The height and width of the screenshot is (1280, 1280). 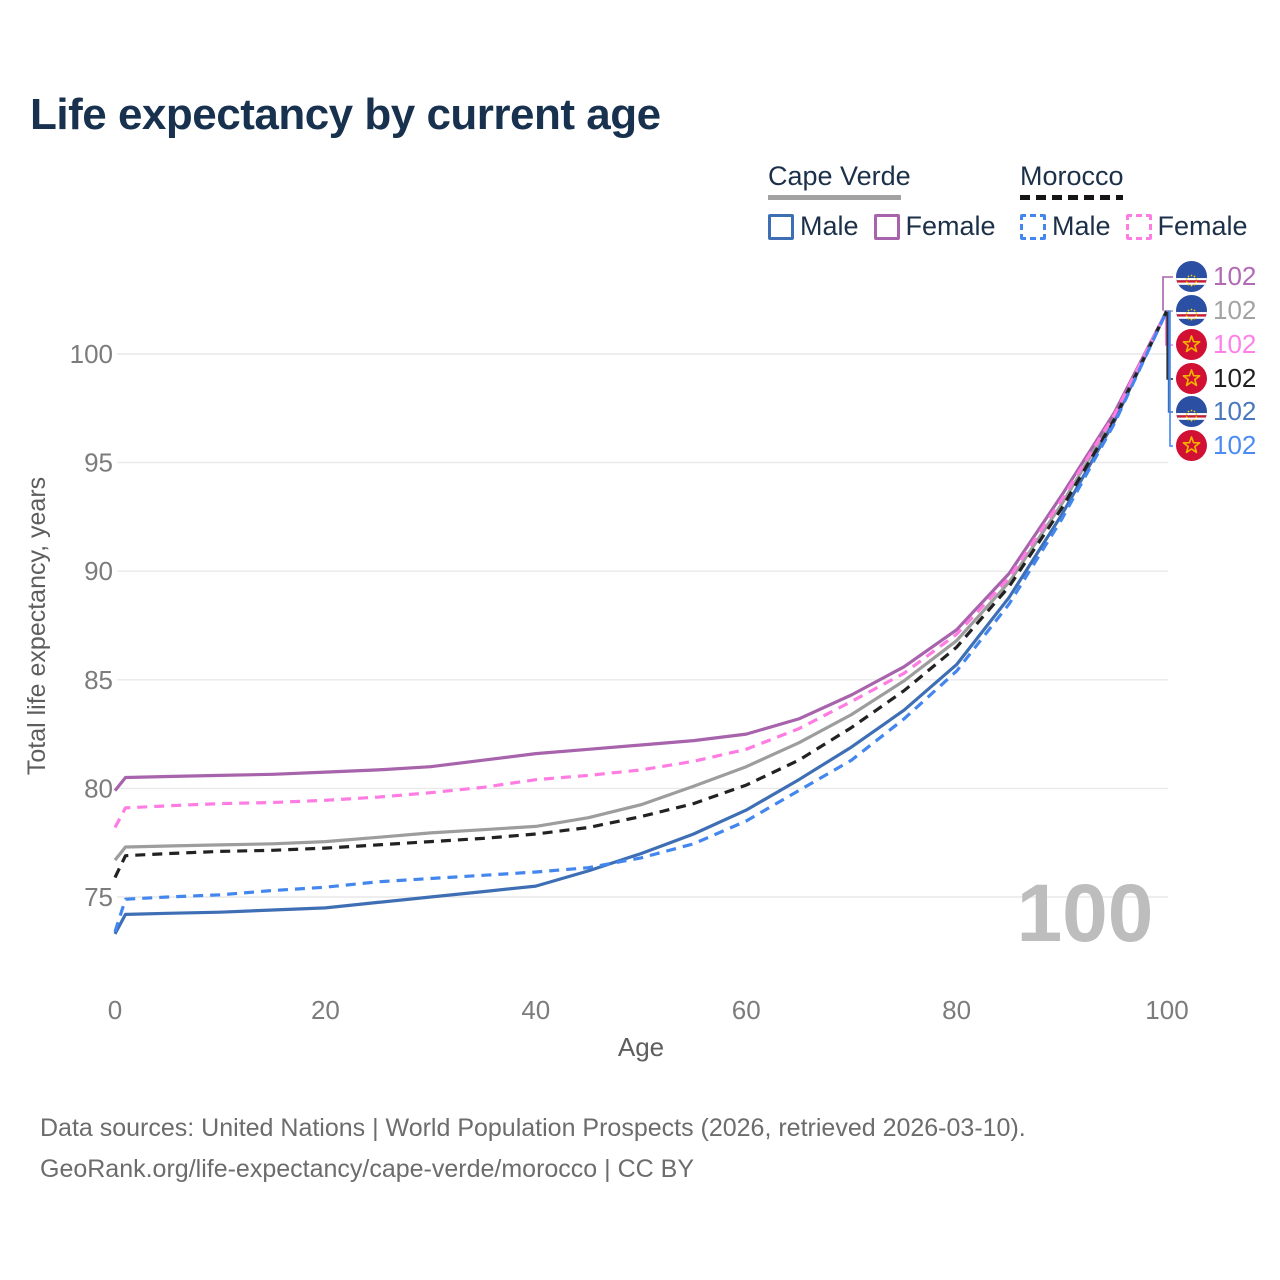 I want to click on label-connector-morocco-total, so click(x=1169, y=345).